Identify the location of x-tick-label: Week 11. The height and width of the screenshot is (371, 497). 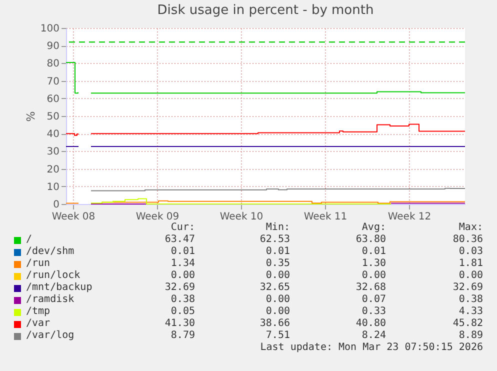
(326, 217).